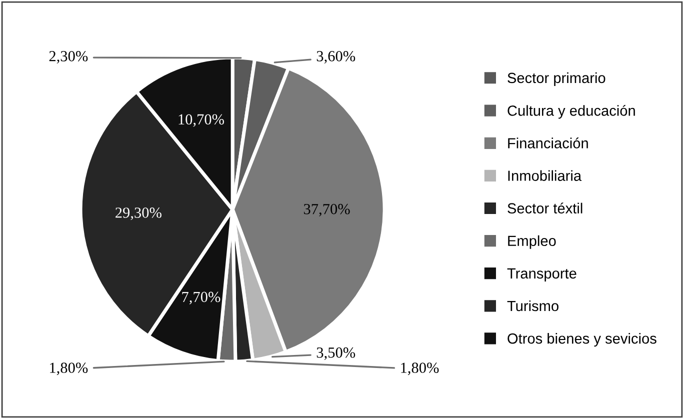 This screenshot has height=419, width=684. What do you see at coordinates (139, 214) in the screenshot?
I see `data-label: 29,30%` at bounding box center [139, 214].